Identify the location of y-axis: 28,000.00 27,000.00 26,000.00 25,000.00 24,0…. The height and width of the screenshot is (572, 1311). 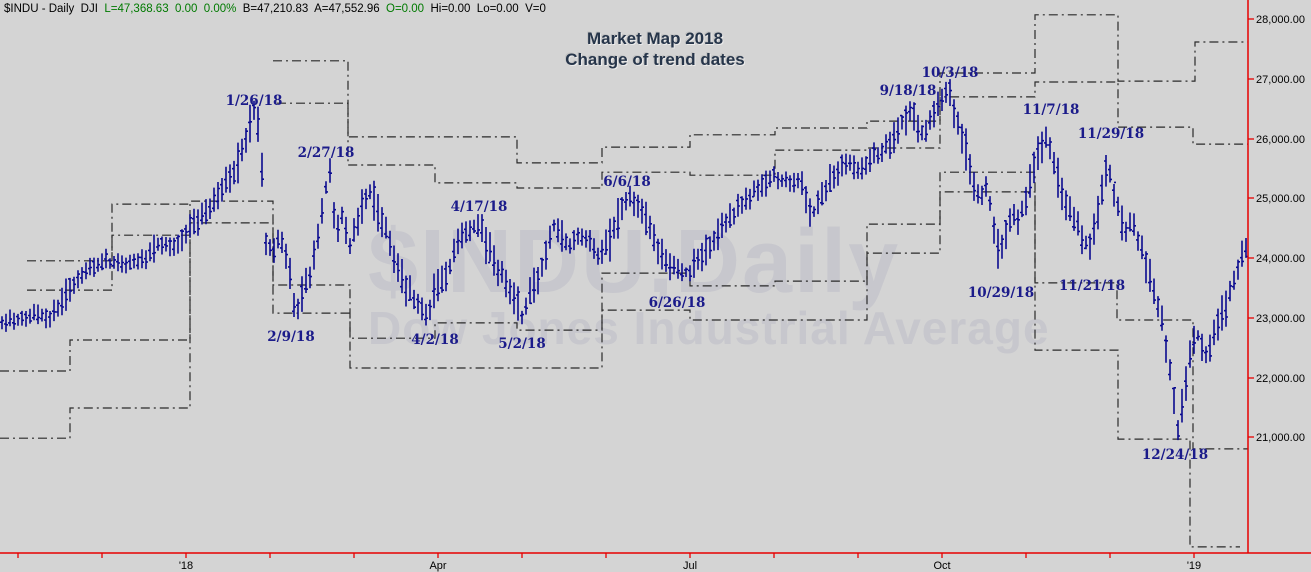
(1276, 276).